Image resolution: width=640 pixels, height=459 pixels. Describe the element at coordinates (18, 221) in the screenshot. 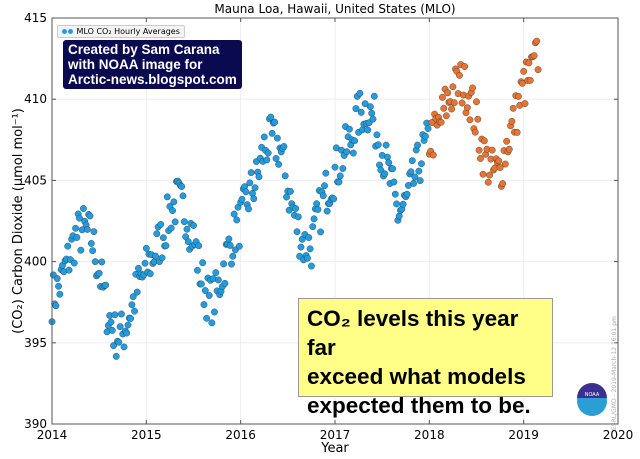

I see `y-axis-label: (CO₂) Carbon Dioxide (μmol mol⁻¹)` at that location.